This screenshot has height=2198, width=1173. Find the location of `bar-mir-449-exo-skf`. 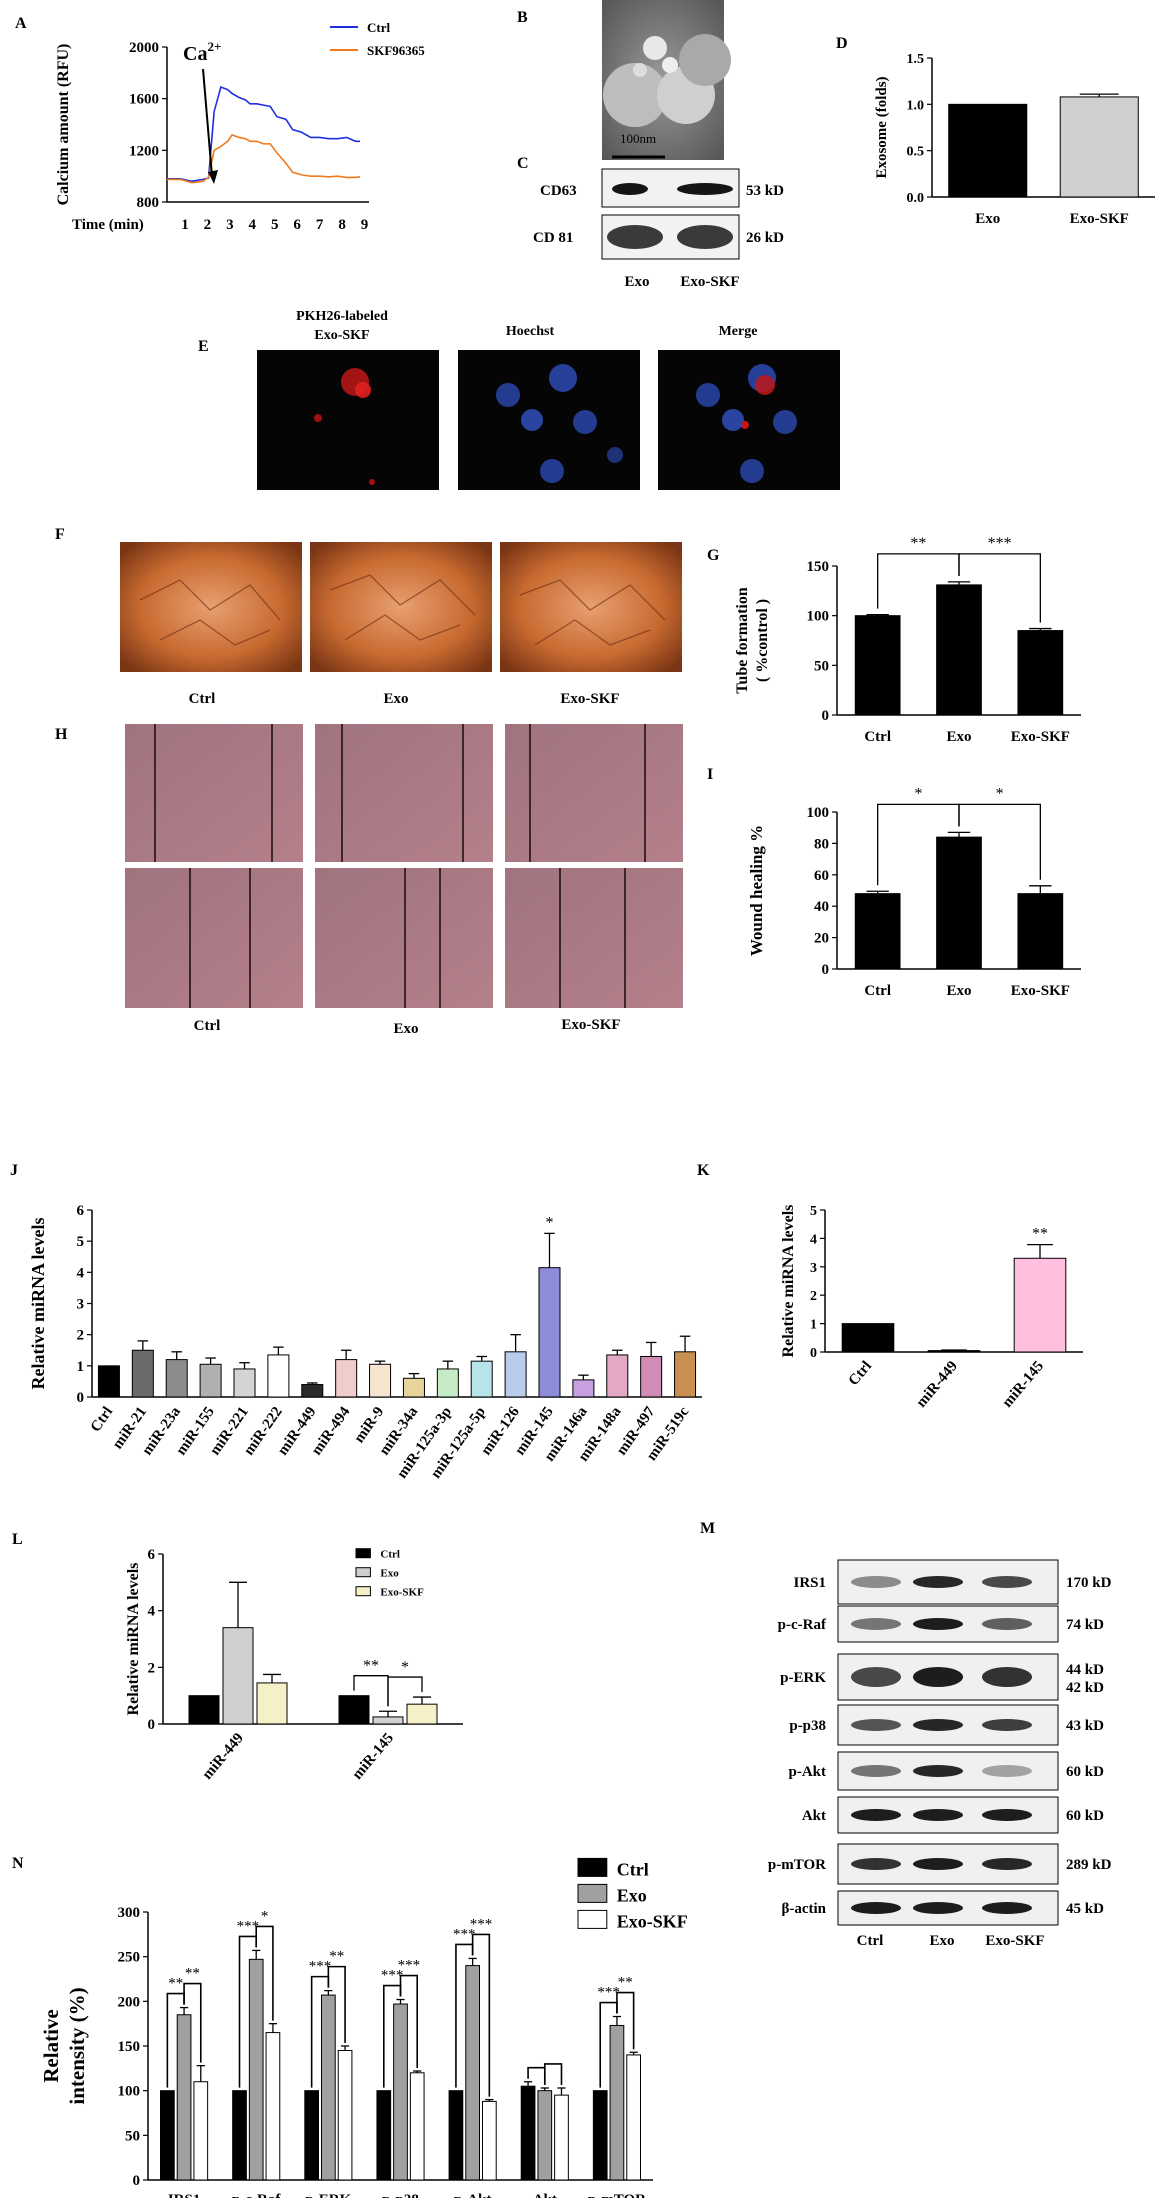

bar-mir-449-exo-skf is located at coordinates (272, 1703).